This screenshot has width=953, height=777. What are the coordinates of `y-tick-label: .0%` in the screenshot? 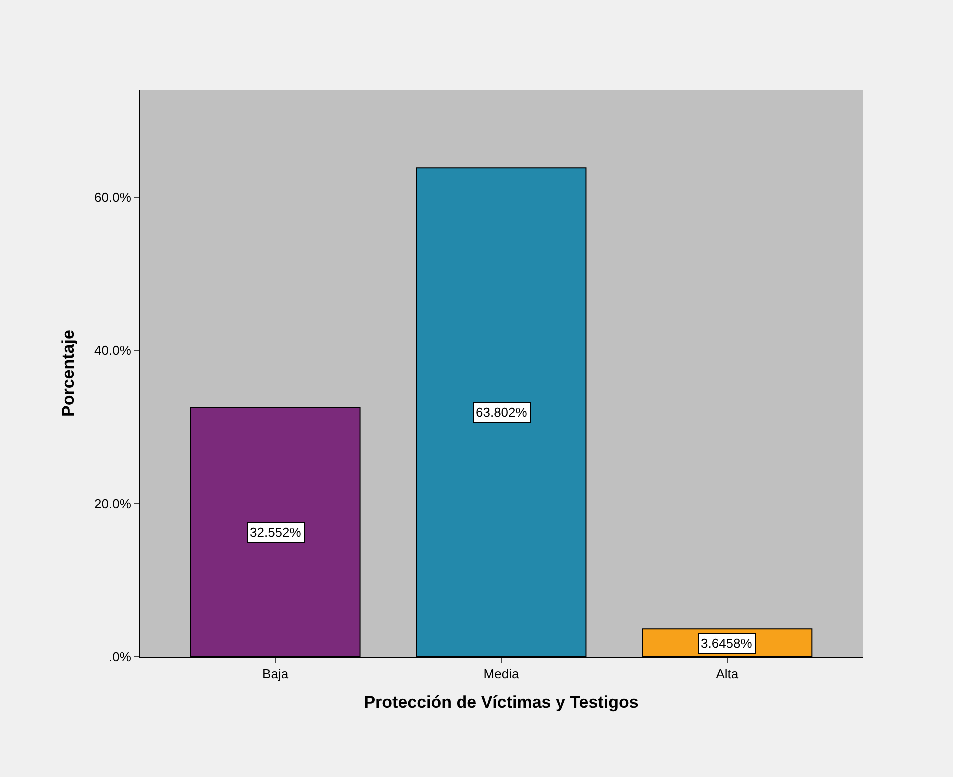 It's located at (120, 657).